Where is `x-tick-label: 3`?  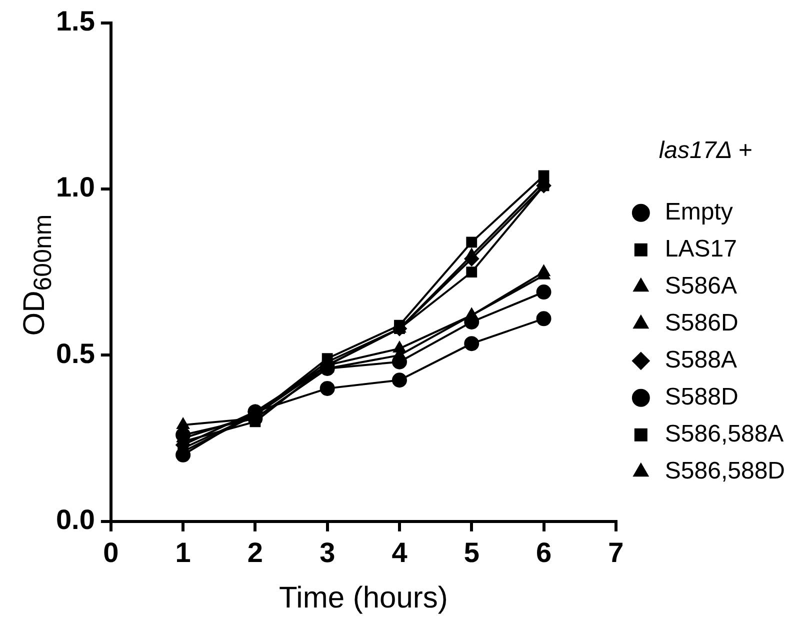 x-tick-label: 3 is located at coordinates (328, 552).